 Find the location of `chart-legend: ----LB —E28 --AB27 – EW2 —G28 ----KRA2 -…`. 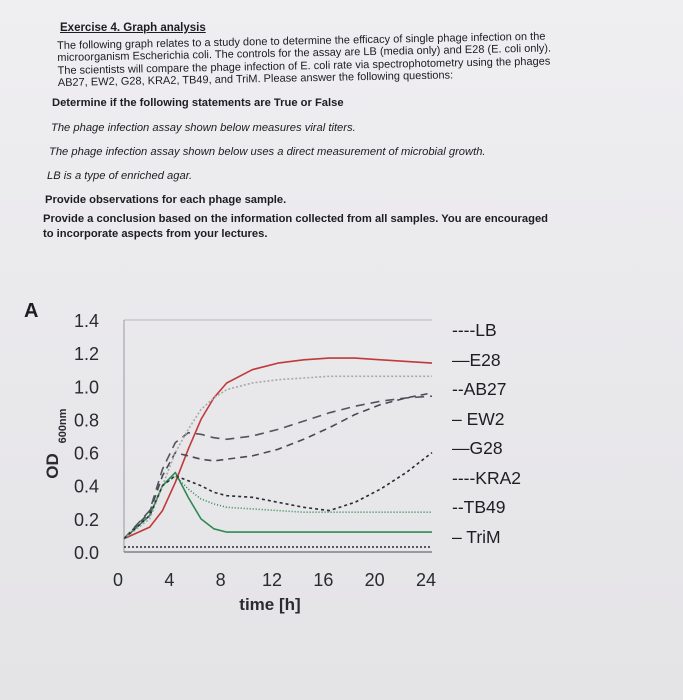

chart-legend: ----LB —E28 --AB27 – EW2 —G28 ----KRA2 -… is located at coordinates (486, 434).